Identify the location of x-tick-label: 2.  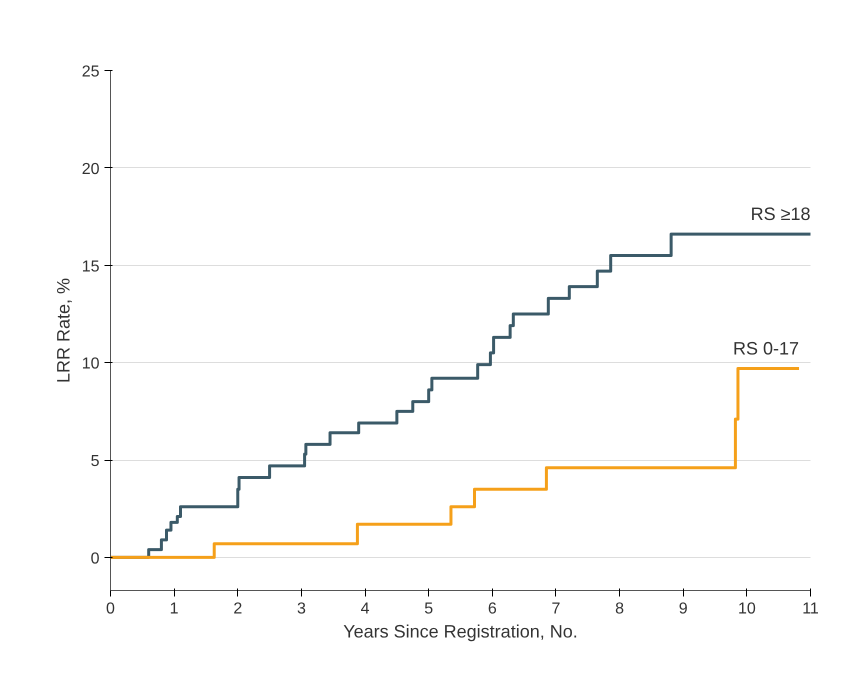
(237, 609).